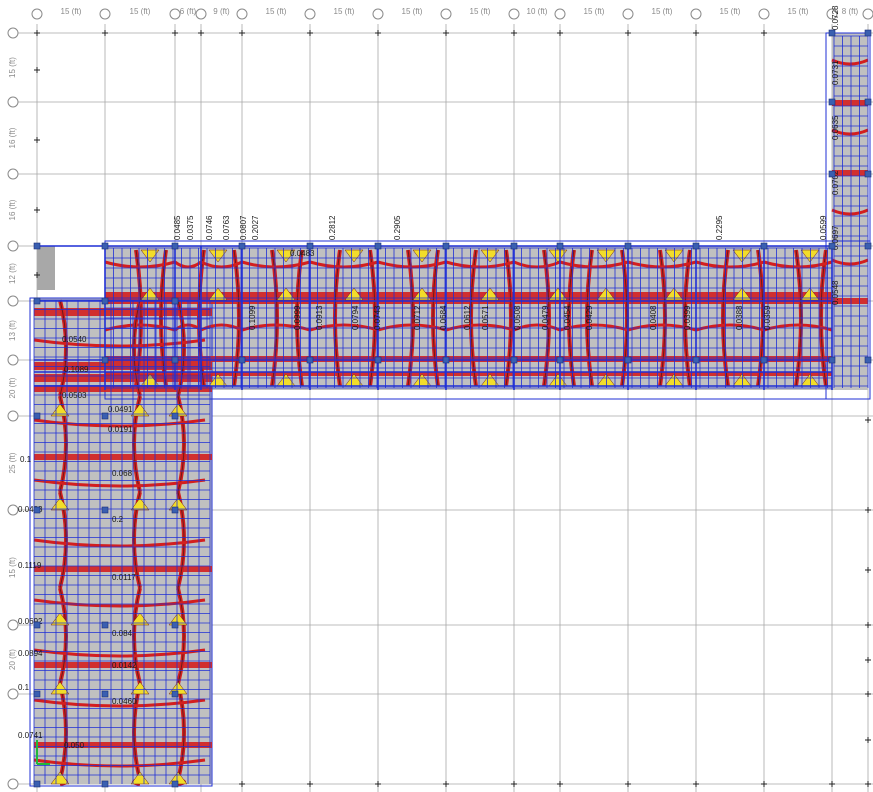 The width and height of the screenshot is (873, 792). What do you see at coordinates (26, 459) in the screenshot?
I see `value-label: 0.1` at bounding box center [26, 459].